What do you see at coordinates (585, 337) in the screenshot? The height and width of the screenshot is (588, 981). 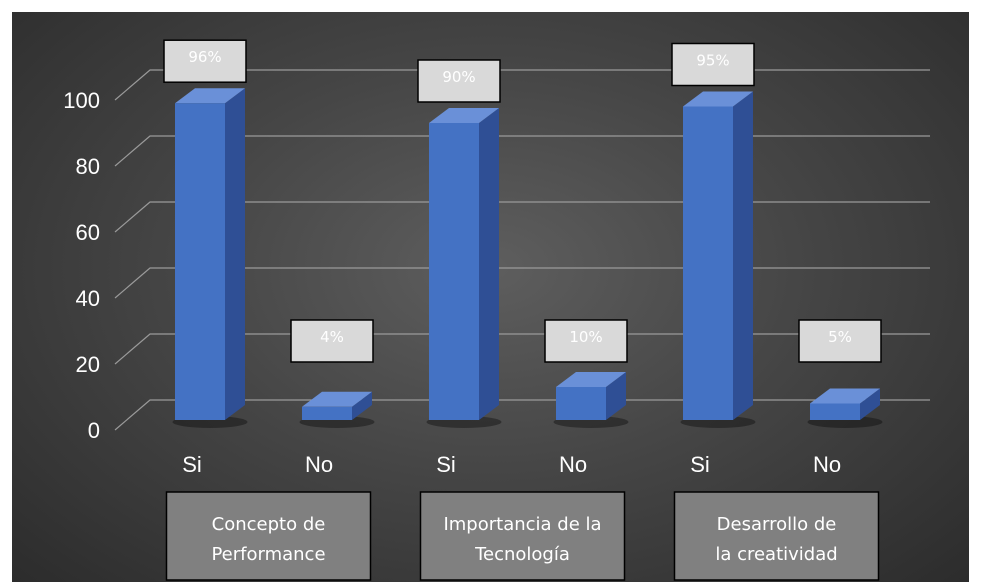 I see `data-label: 10%` at bounding box center [585, 337].